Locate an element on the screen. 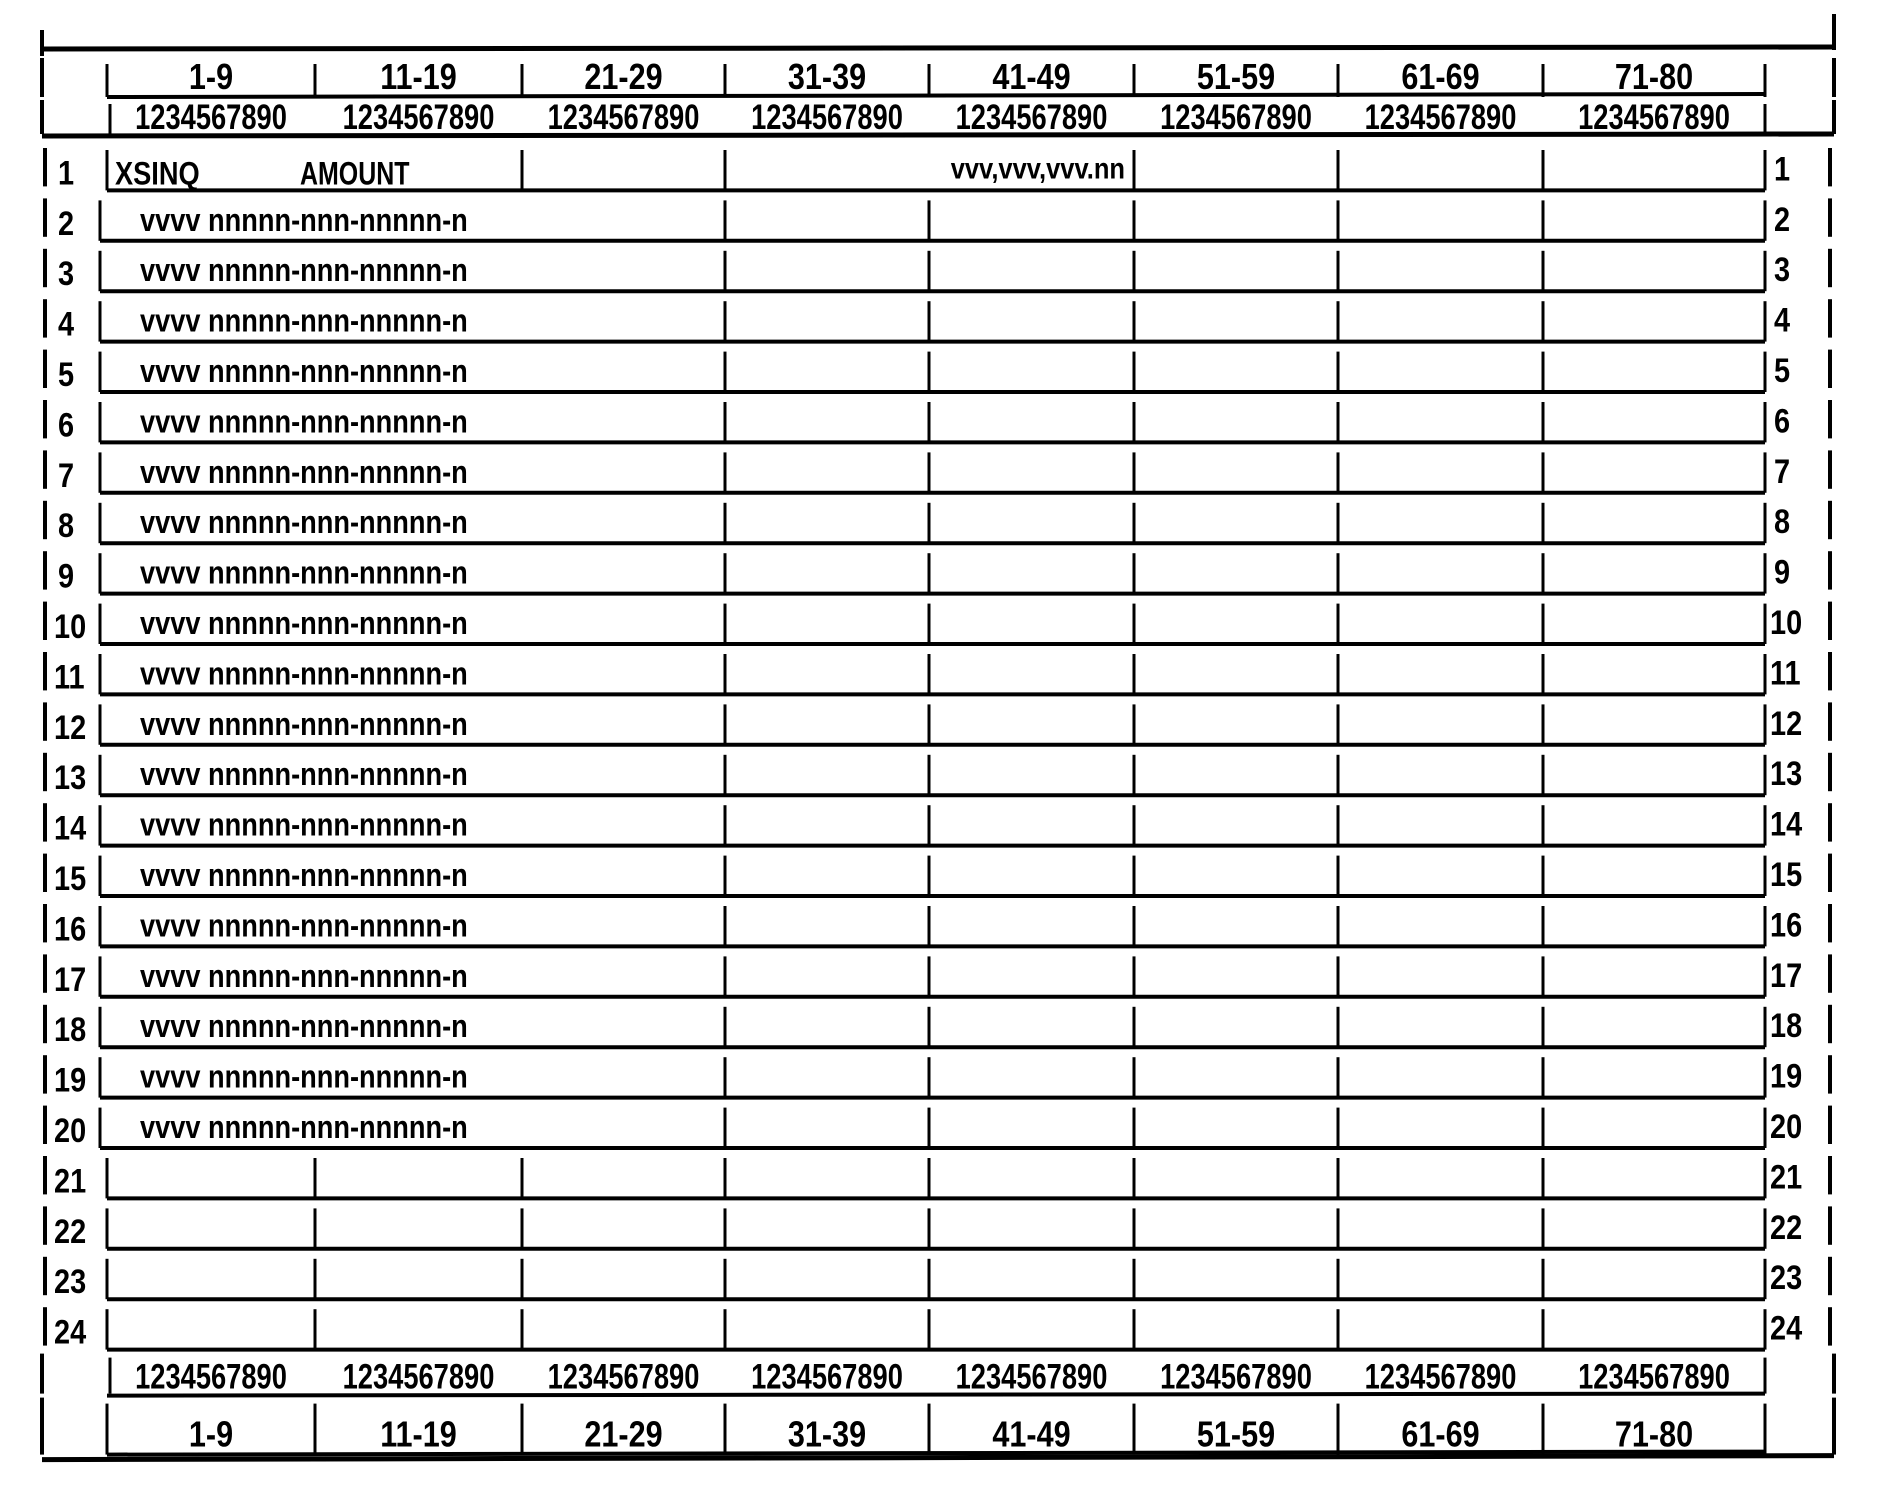 Image resolution: width=1880 pixels, height=1486 pixels. bottom-digit-baseline is located at coordinates (936, 1394).